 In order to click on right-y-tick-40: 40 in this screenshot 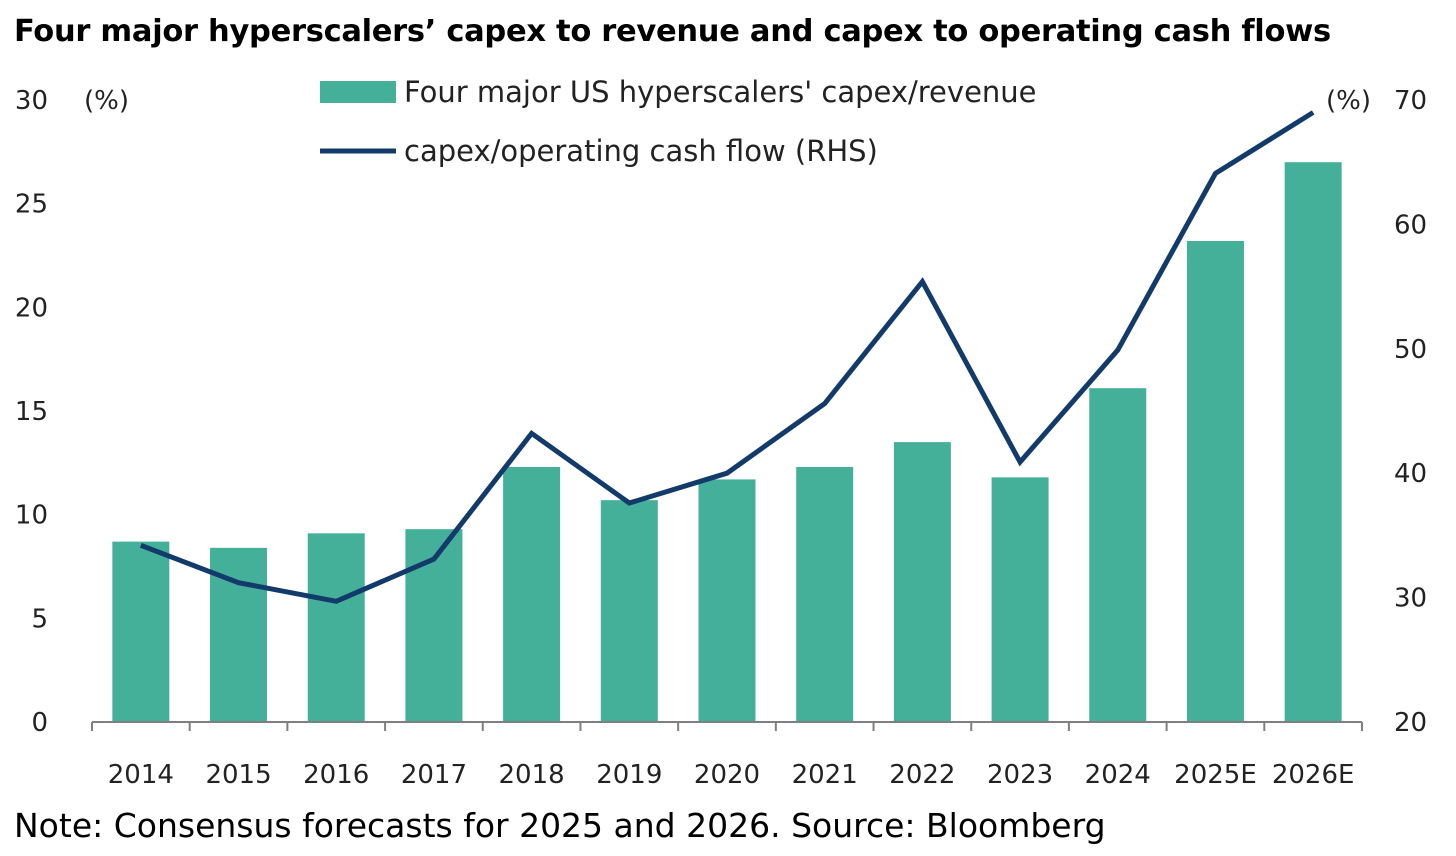, I will do `click(1410, 474)`.